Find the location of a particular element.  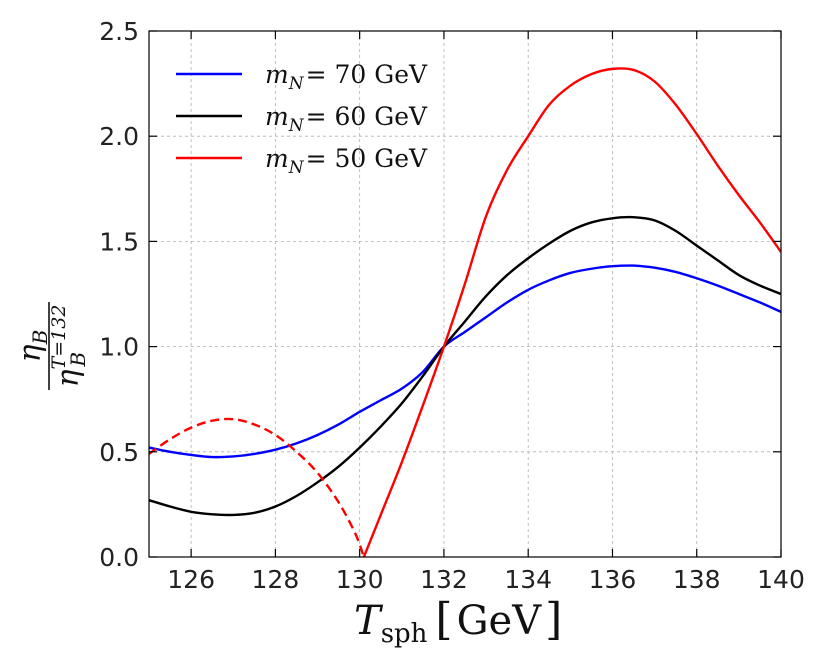

x-tick-label: 140 is located at coordinates (781, 579).